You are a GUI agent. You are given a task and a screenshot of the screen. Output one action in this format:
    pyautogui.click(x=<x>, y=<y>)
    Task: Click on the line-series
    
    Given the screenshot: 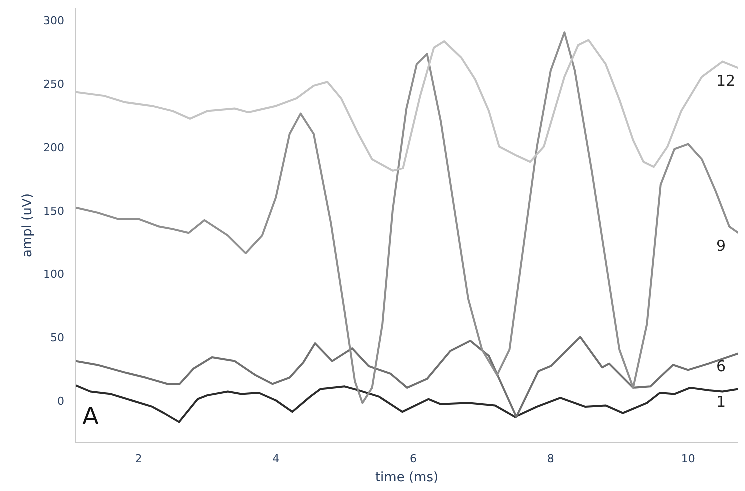 What is the action you would take?
    pyautogui.click(x=407, y=404)
    